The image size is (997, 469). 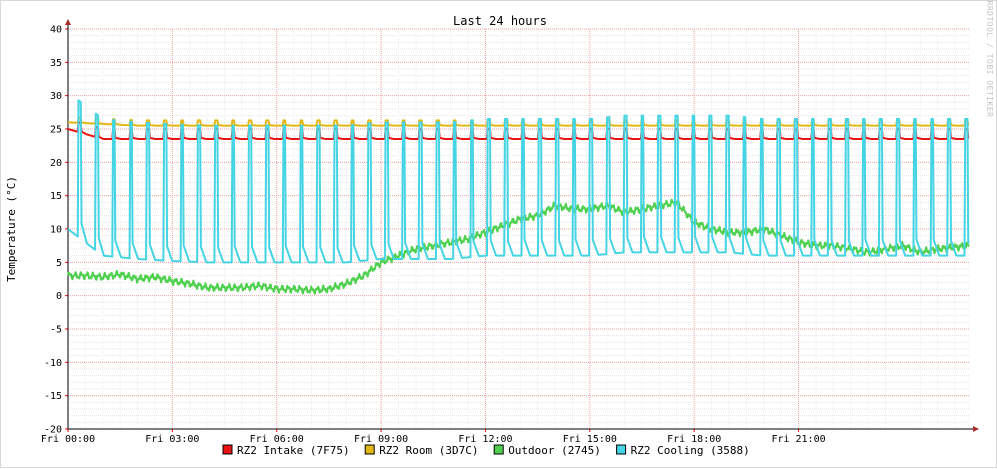 What do you see at coordinates (381, 439) in the screenshot?
I see `x-tick-label: Fri 09:00` at bounding box center [381, 439].